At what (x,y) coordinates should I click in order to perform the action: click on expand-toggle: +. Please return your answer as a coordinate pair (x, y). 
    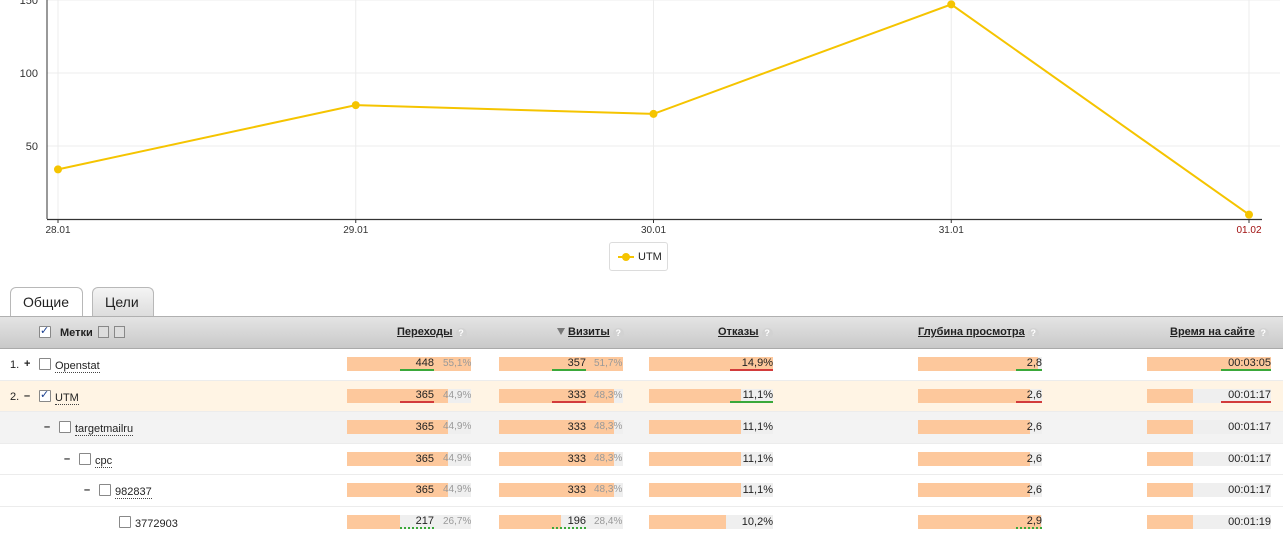
    Looking at the image, I should click on (27, 364).